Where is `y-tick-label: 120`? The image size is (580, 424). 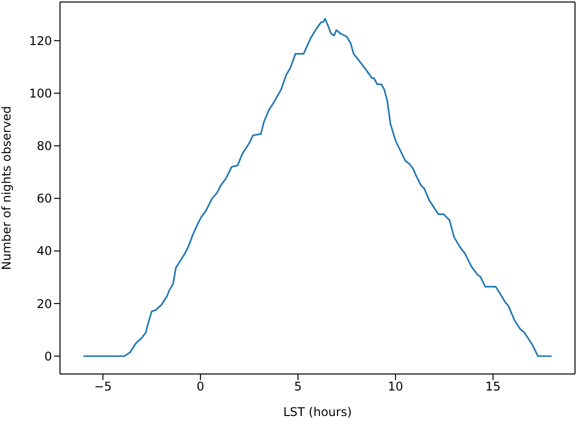 y-tick-label: 120 is located at coordinates (40, 41).